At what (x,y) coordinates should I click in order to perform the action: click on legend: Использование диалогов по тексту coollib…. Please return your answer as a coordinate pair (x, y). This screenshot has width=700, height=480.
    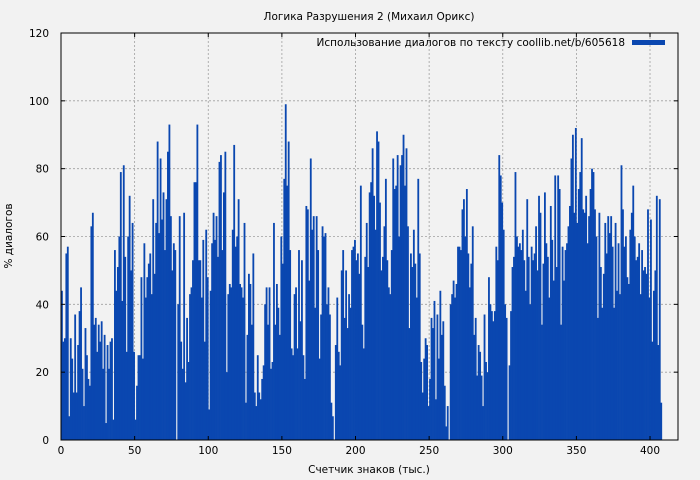
    Looking at the image, I should click on (491, 43).